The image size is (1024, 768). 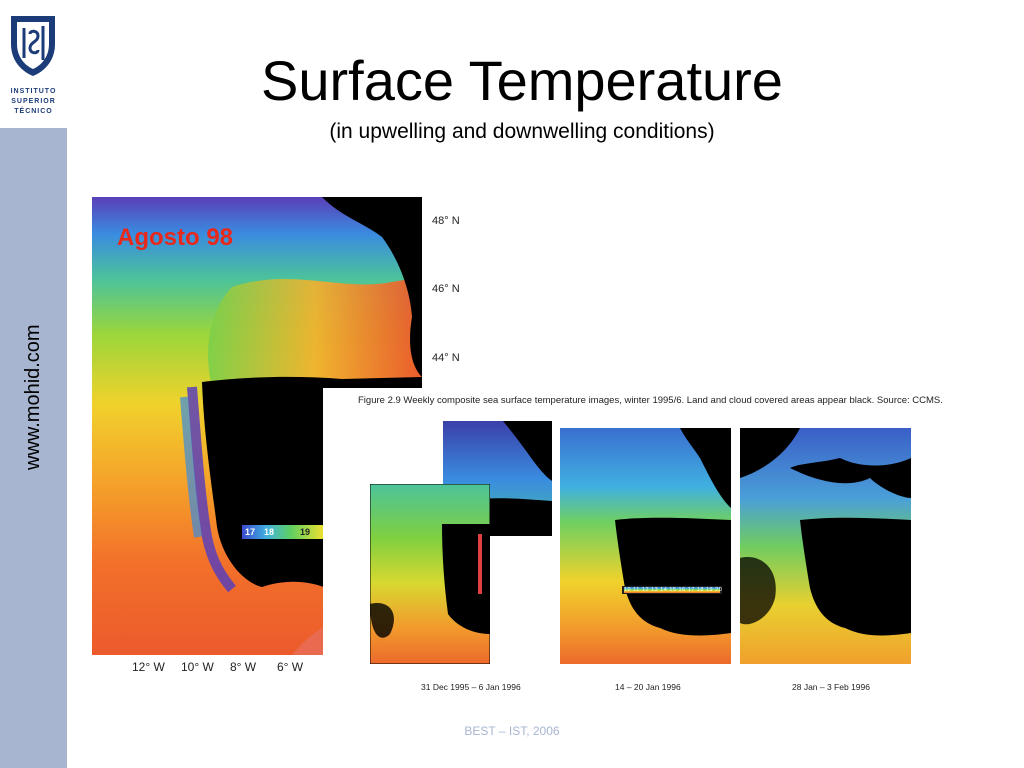 I want to click on logo-text-line-1: INSTITUTO, so click(x=33, y=91).